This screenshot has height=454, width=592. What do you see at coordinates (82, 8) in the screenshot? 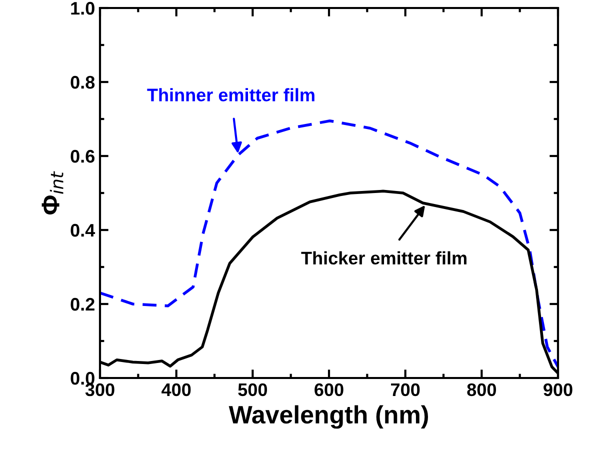
I see `y-tick-label: 1.0` at bounding box center [82, 8].